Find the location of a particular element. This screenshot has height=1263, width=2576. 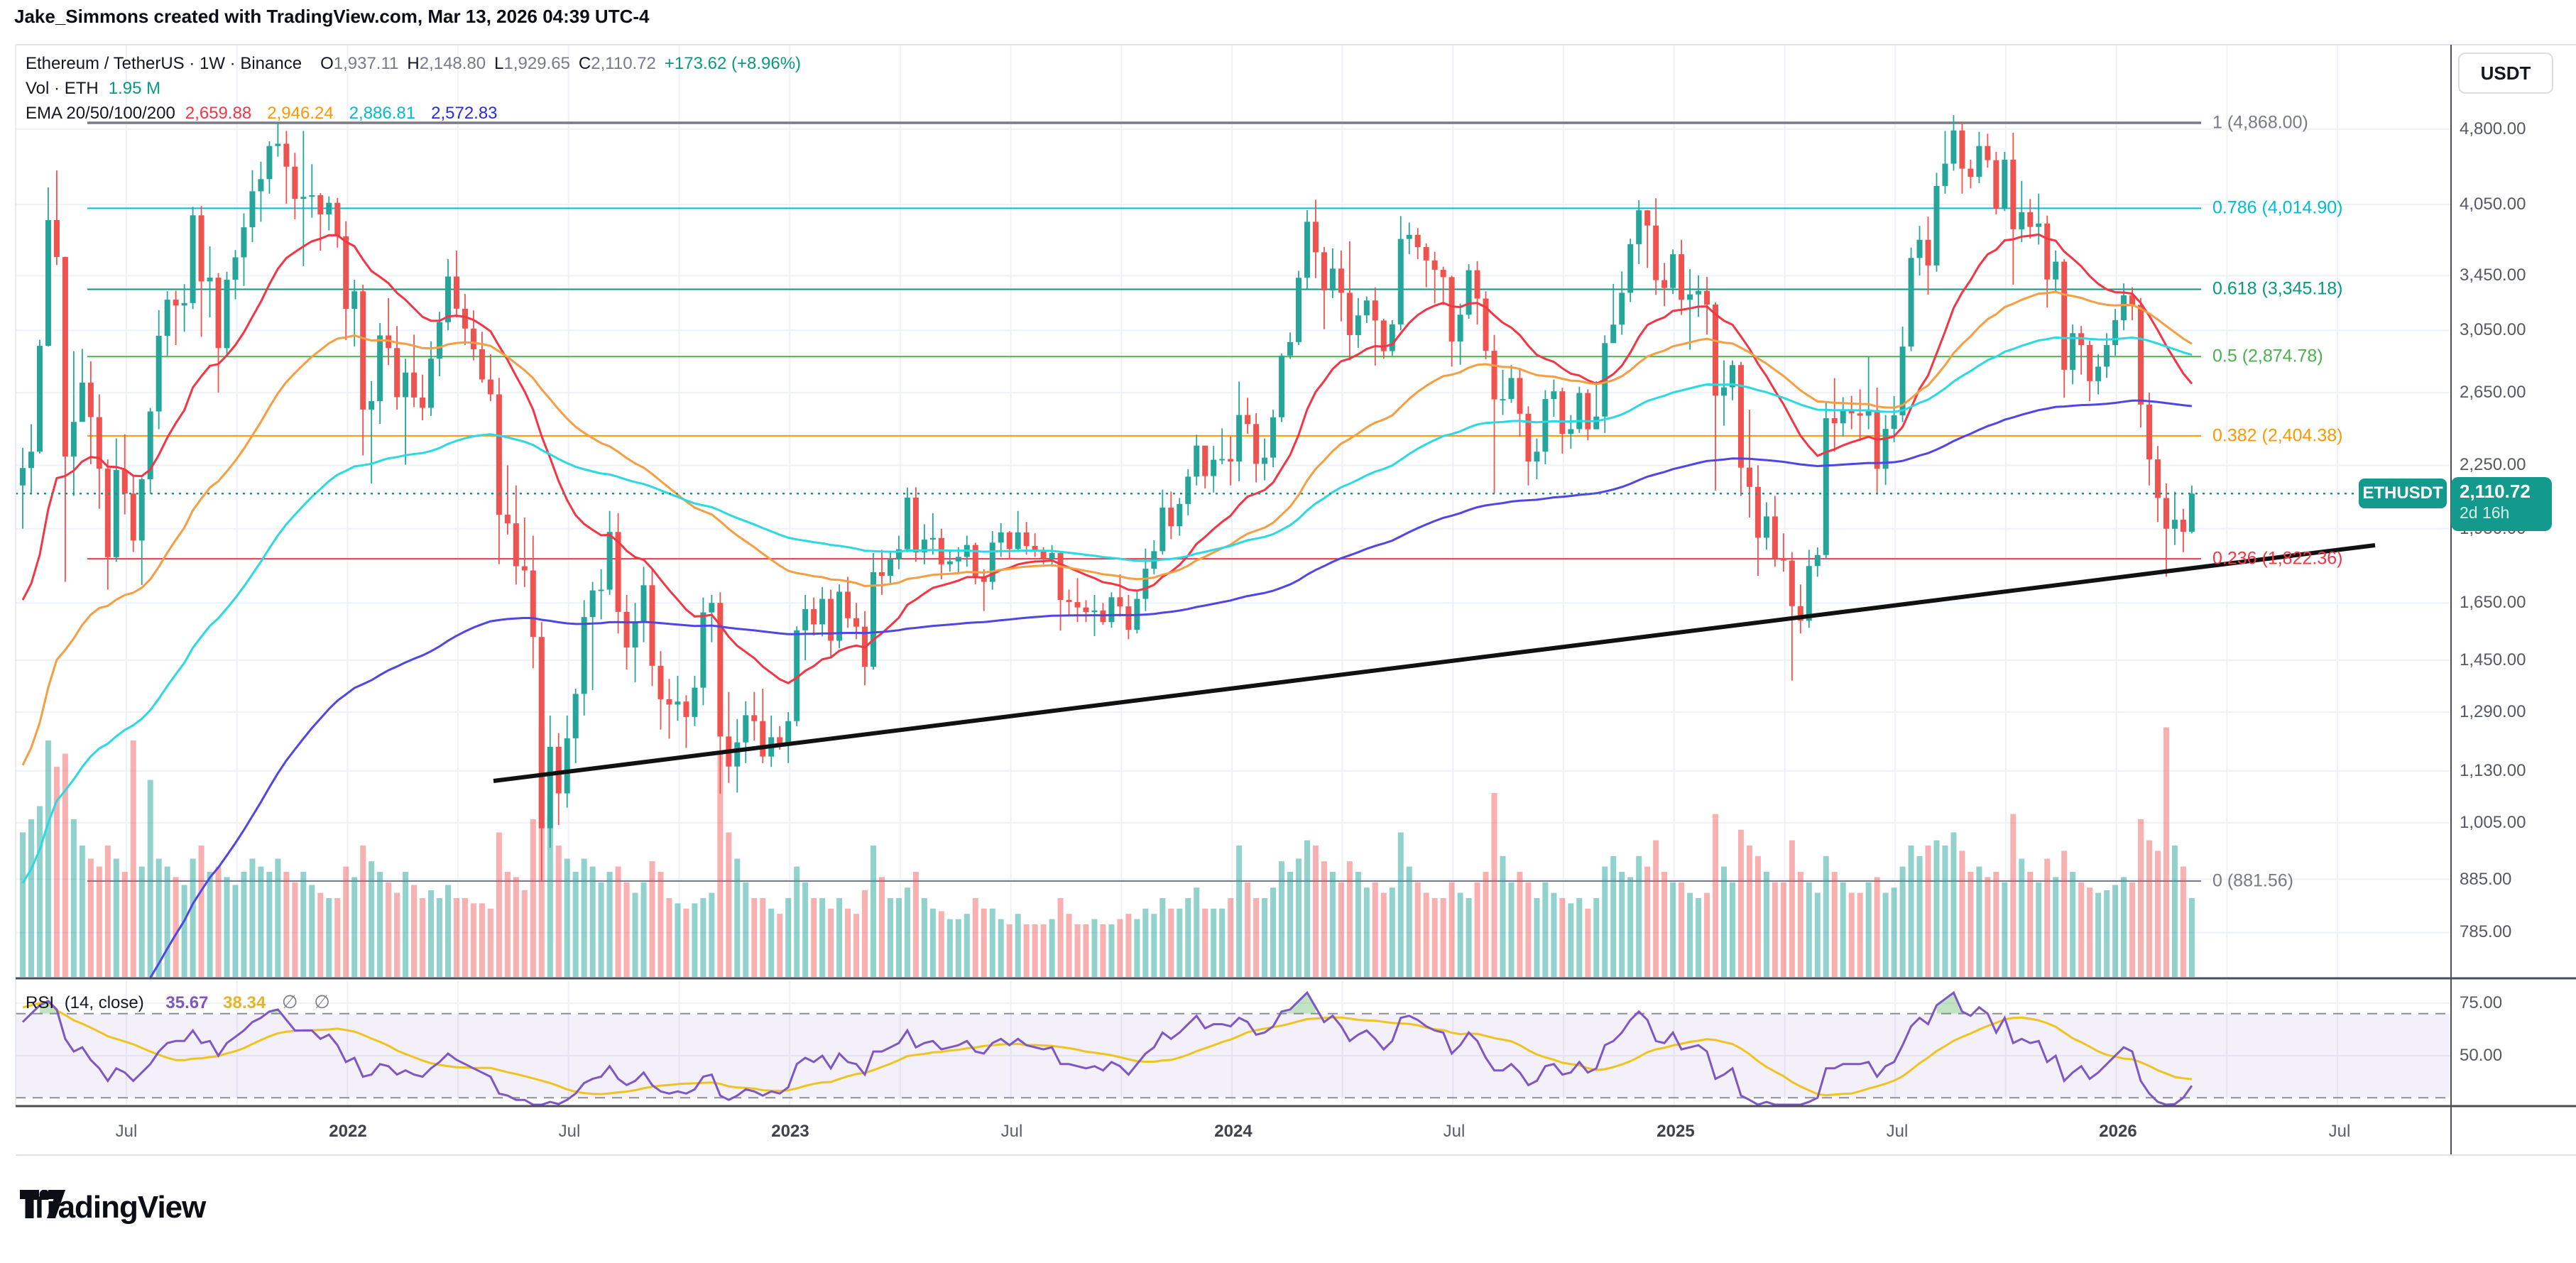

rsi-params: (14, close) is located at coordinates (104, 1002).